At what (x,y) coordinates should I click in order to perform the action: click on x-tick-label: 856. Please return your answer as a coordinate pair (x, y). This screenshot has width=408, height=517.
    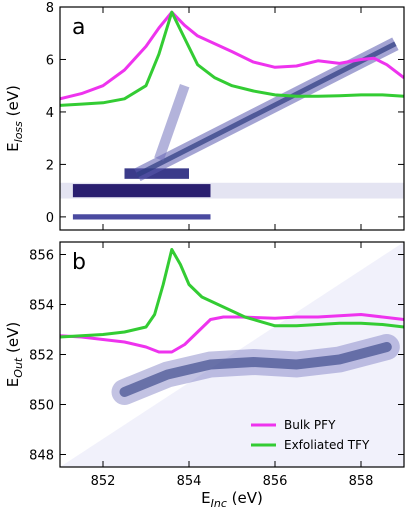
    Looking at the image, I should click on (275, 481).